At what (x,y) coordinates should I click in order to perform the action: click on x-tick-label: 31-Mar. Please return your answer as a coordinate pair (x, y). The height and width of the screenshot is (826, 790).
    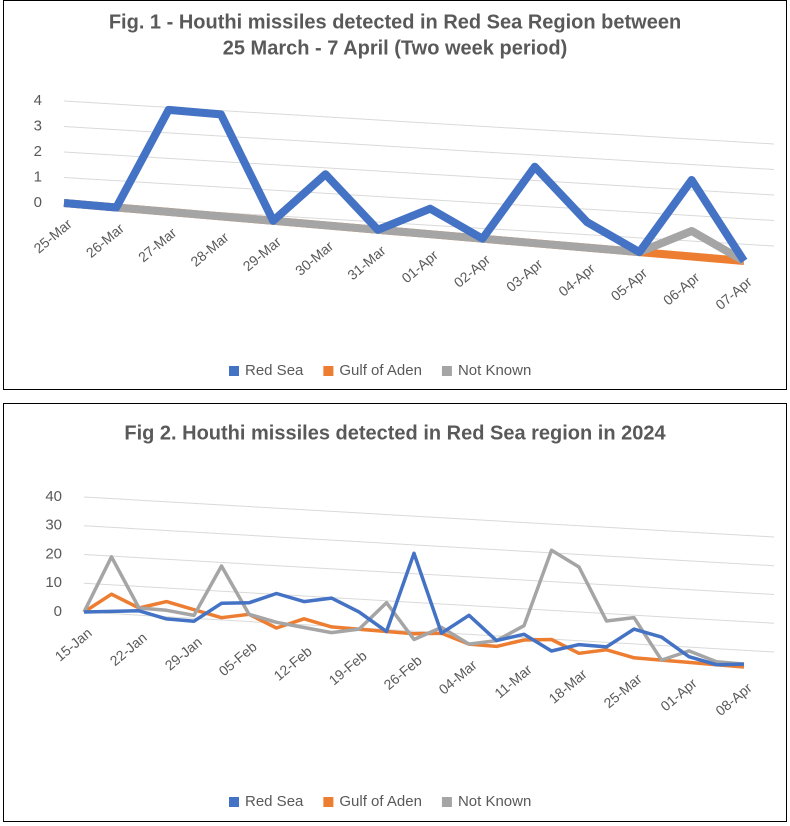
    Looking at the image, I should click on (366, 262).